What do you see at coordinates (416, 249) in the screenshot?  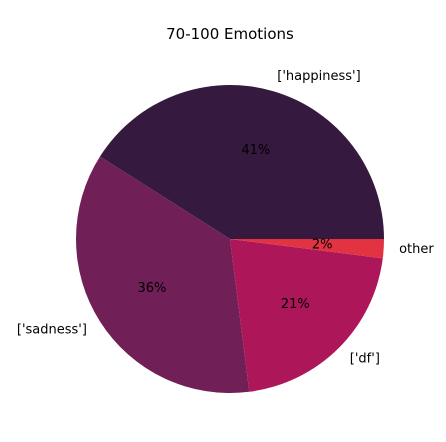 I see `slice-label-3: other` at bounding box center [416, 249].